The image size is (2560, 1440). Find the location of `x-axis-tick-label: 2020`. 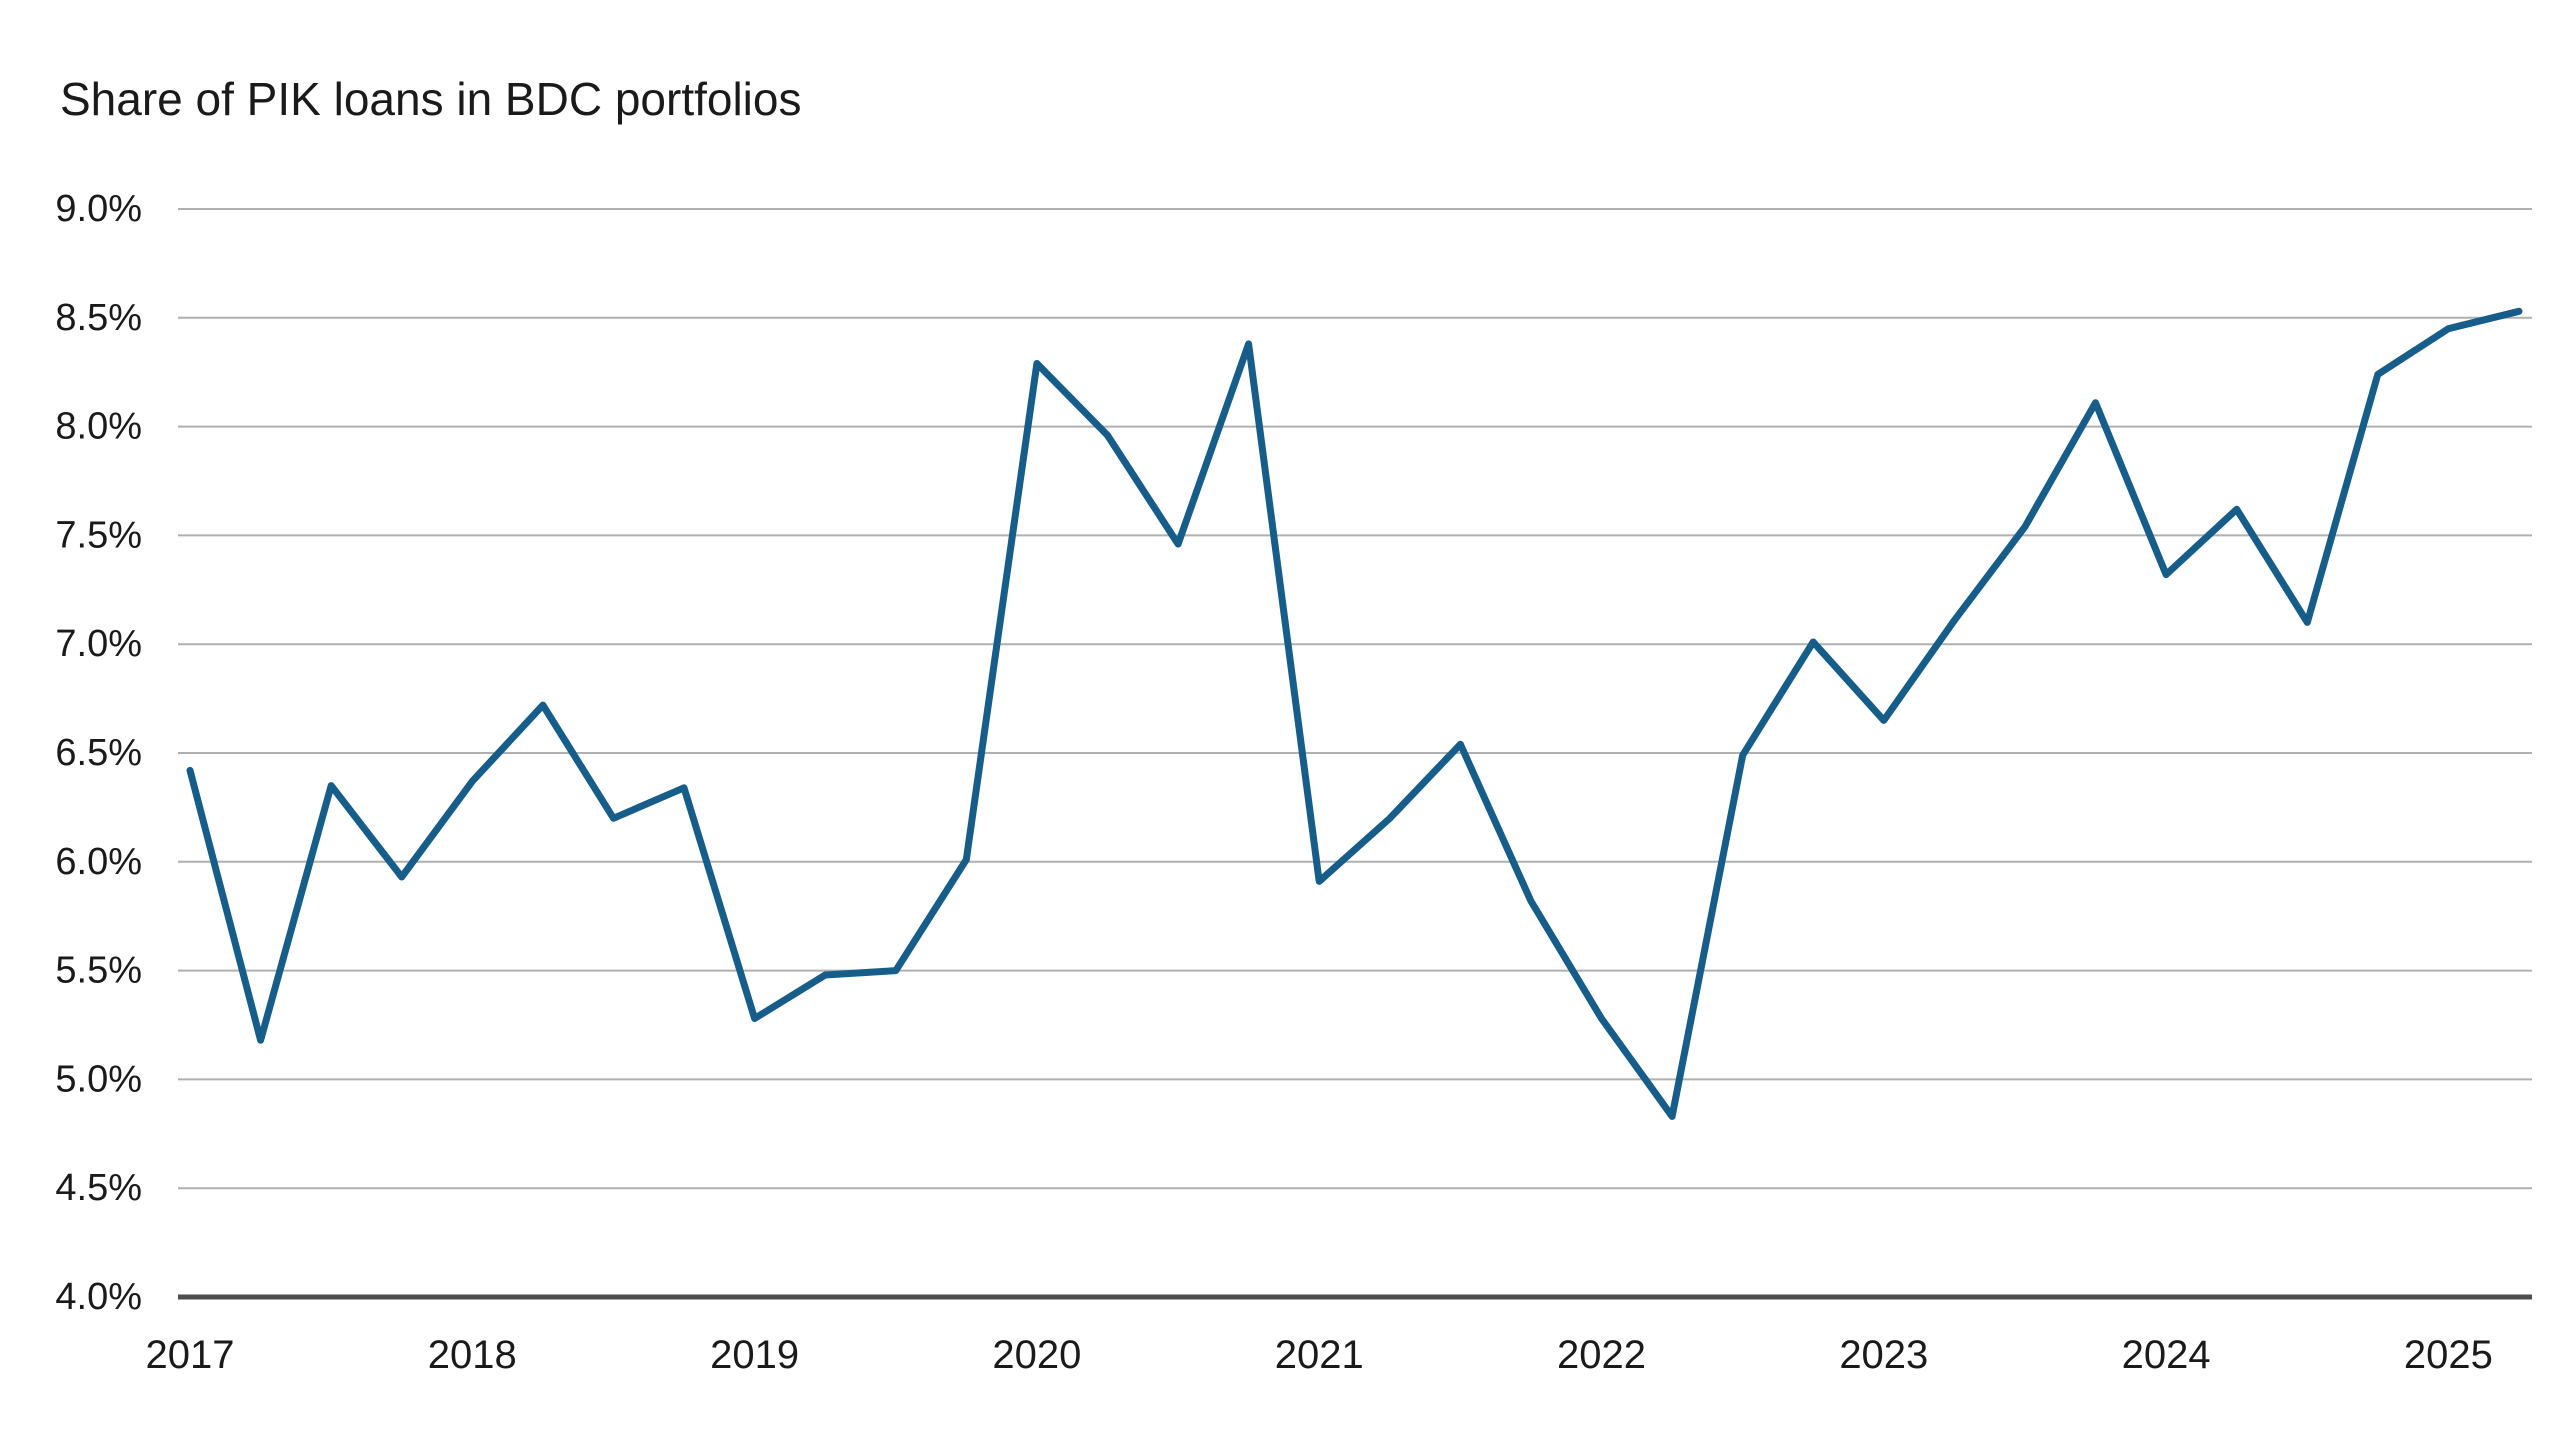

x-axis-tick-label: 2020 is located at coordinates (1036, 1355).